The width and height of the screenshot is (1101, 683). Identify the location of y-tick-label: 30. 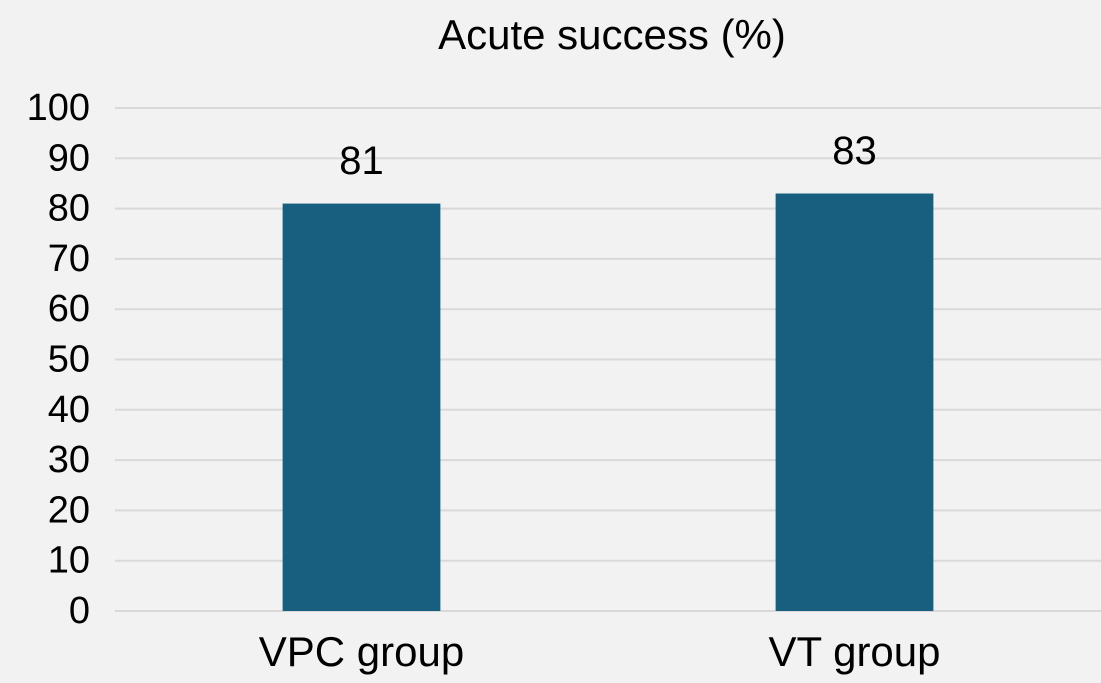
(69, 460).